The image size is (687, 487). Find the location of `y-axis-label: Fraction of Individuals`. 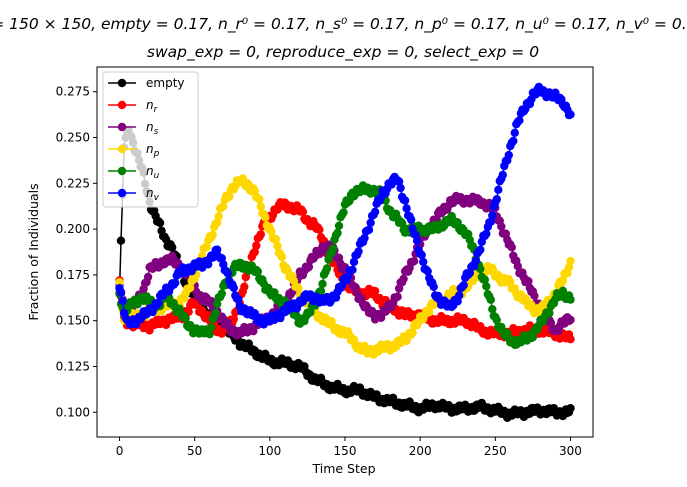

y-axis-label: Fraction of Individuals is located at coordinates (33, 251).